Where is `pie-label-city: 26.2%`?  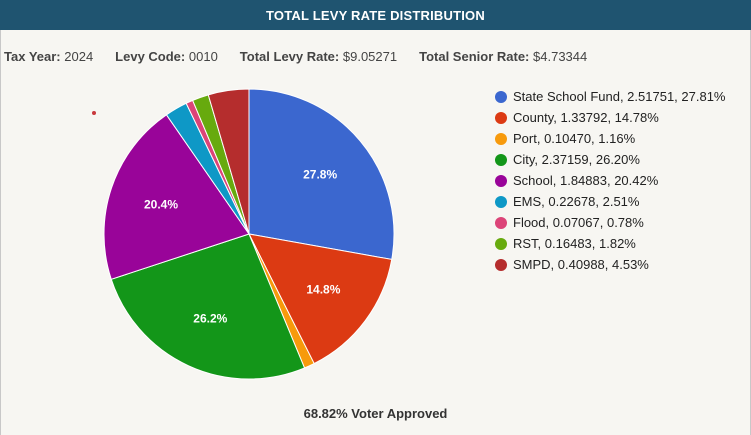
pie-label-city: 26.2% is located at coordinates (210, 318).